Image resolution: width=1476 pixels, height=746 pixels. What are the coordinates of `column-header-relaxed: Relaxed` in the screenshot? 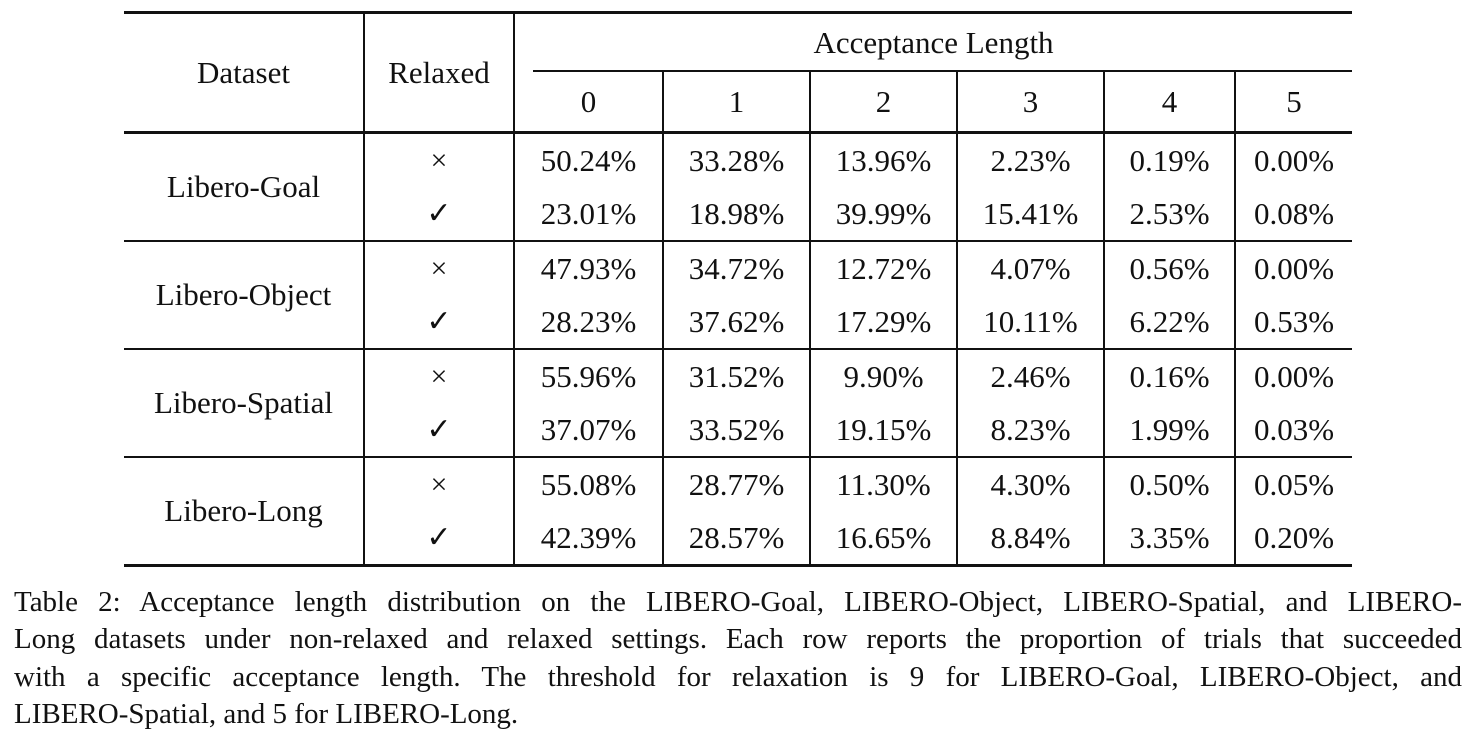 It's located at (438, 72).